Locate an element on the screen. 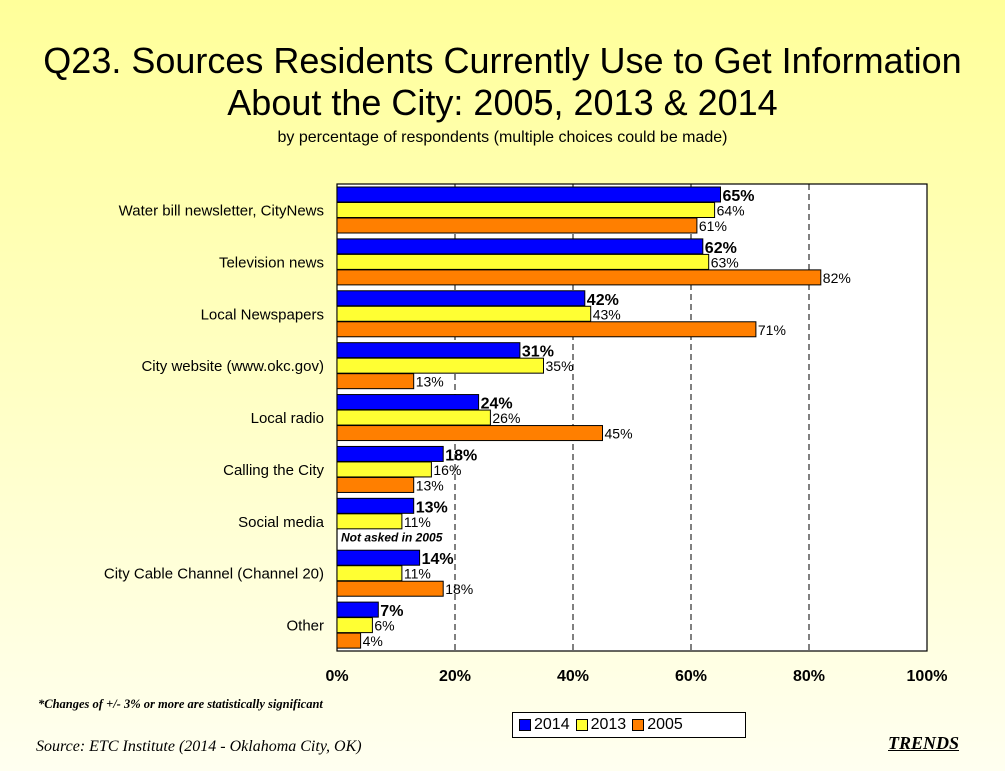  legend-label-2014: 2014 is located at coordinates (552, 724).